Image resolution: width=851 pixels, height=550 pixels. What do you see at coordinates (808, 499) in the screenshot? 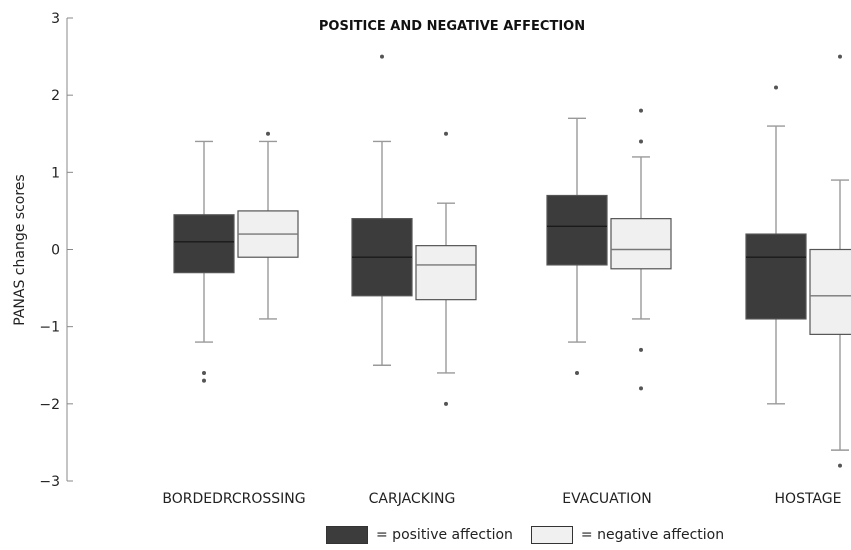
I see `category-label: HOSTAGE` at bounding box center [808, 499].